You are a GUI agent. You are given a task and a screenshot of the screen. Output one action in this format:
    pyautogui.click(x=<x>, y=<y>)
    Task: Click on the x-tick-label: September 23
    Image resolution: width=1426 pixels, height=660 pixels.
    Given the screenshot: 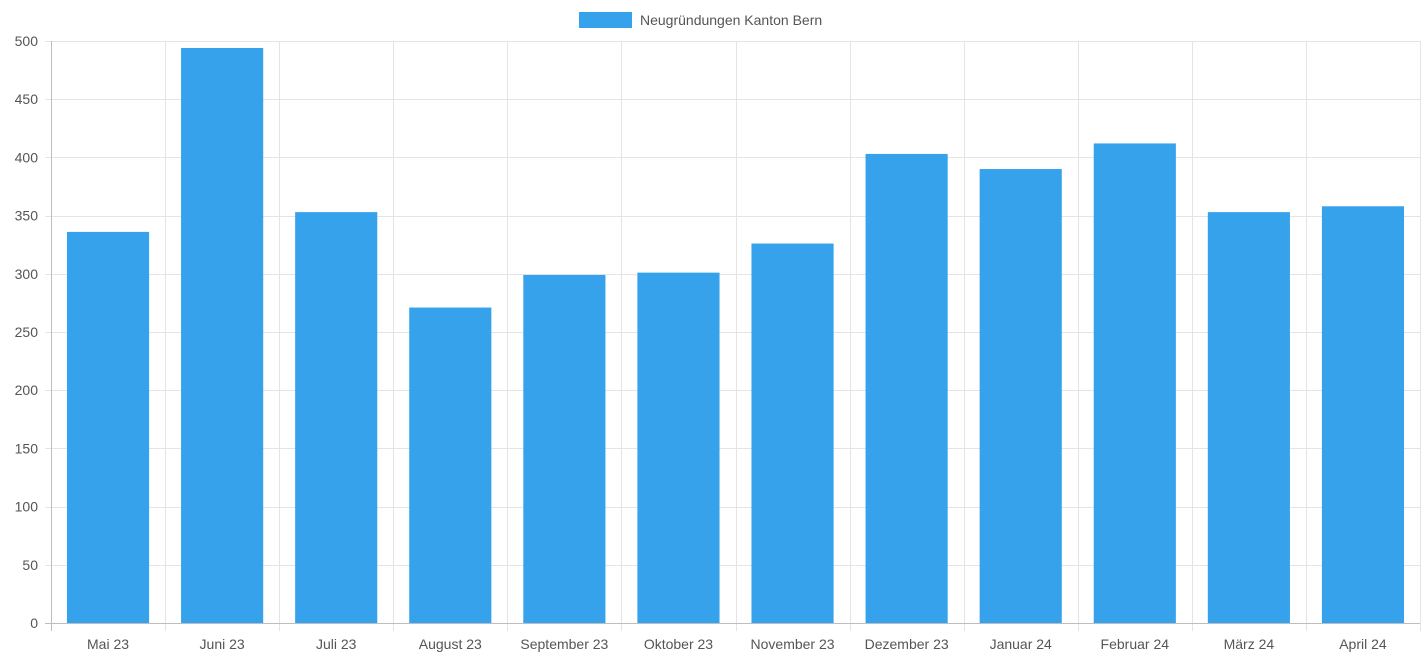 What is the action you would take?
    pyautogui.click(x=564, y=644)
    